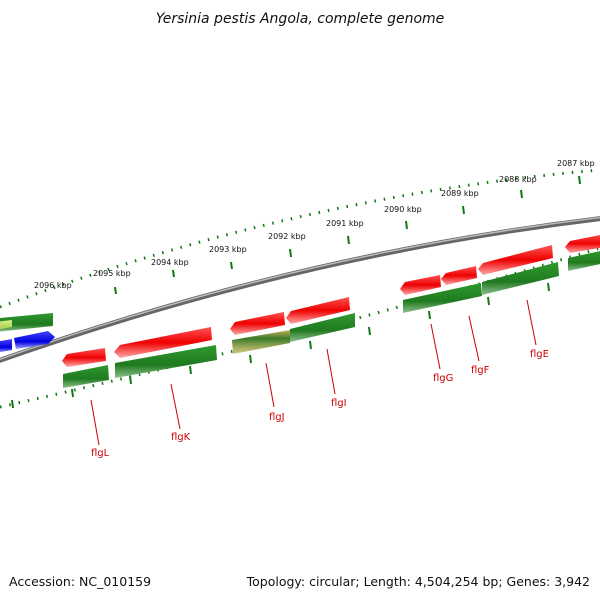 This screenshot has height=600, width=600. I want to click on kbp-tick-label: 2088 kbp, so click(518, 179).